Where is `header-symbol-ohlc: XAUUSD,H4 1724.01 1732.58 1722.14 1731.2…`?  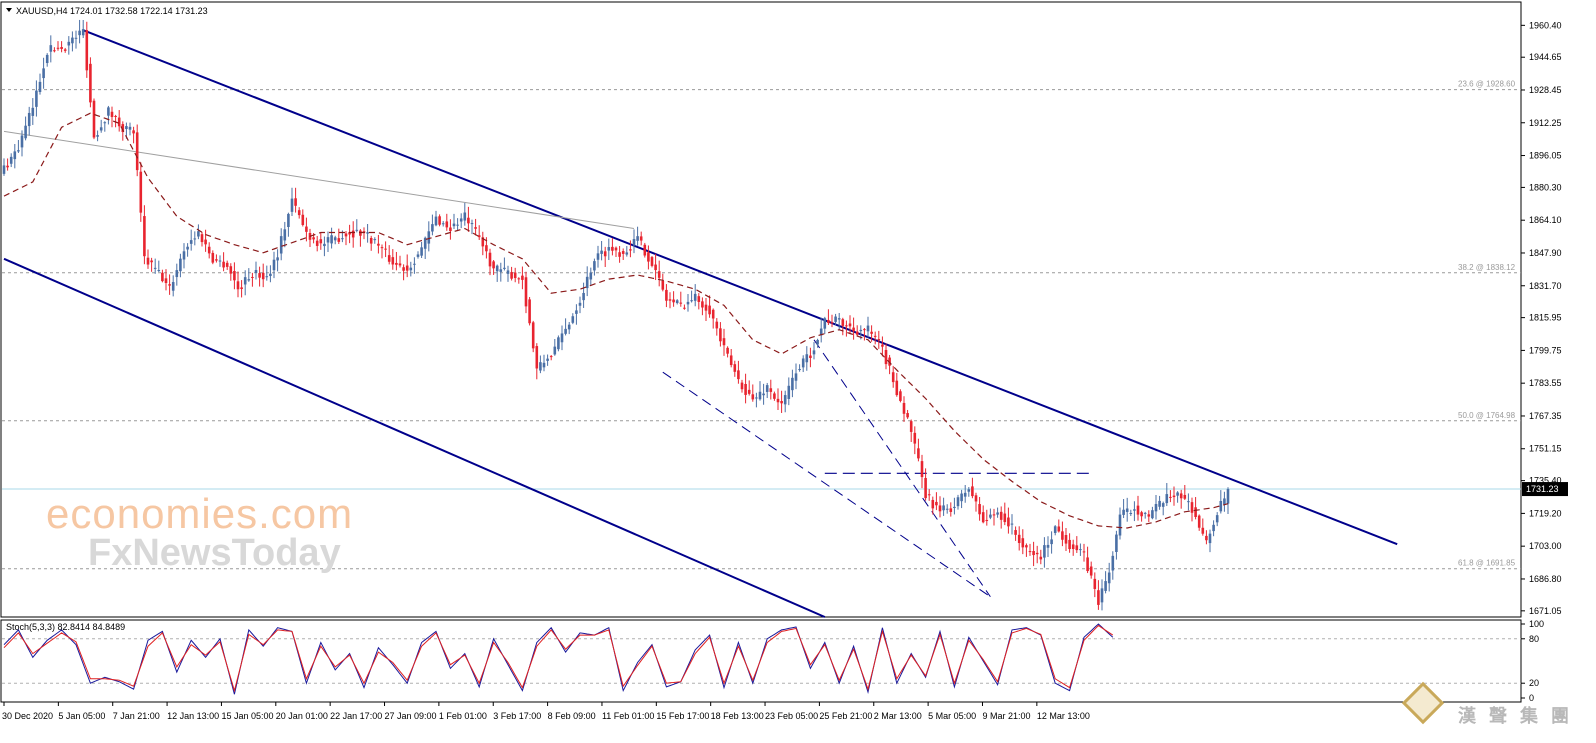
header-symbol-ohlc: XAUUSD,H4 1724.01 1732.58 1722.14 1731.2… is located at coordinates (112, 11).